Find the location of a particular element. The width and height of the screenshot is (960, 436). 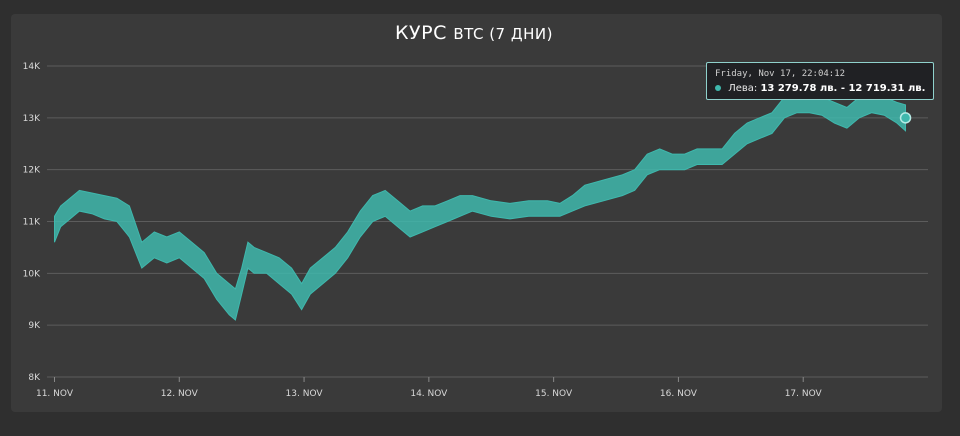

x-tick-label: 11. NOV is located at coordinates (55, 394).